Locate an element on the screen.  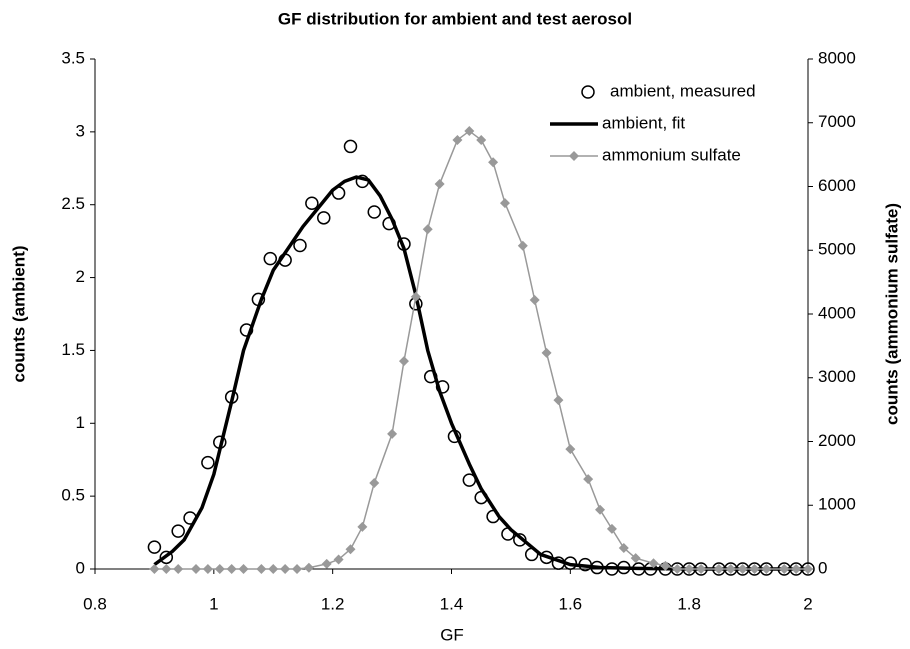
y2-tick-label: 3000 is located at coordinates (837, 376).